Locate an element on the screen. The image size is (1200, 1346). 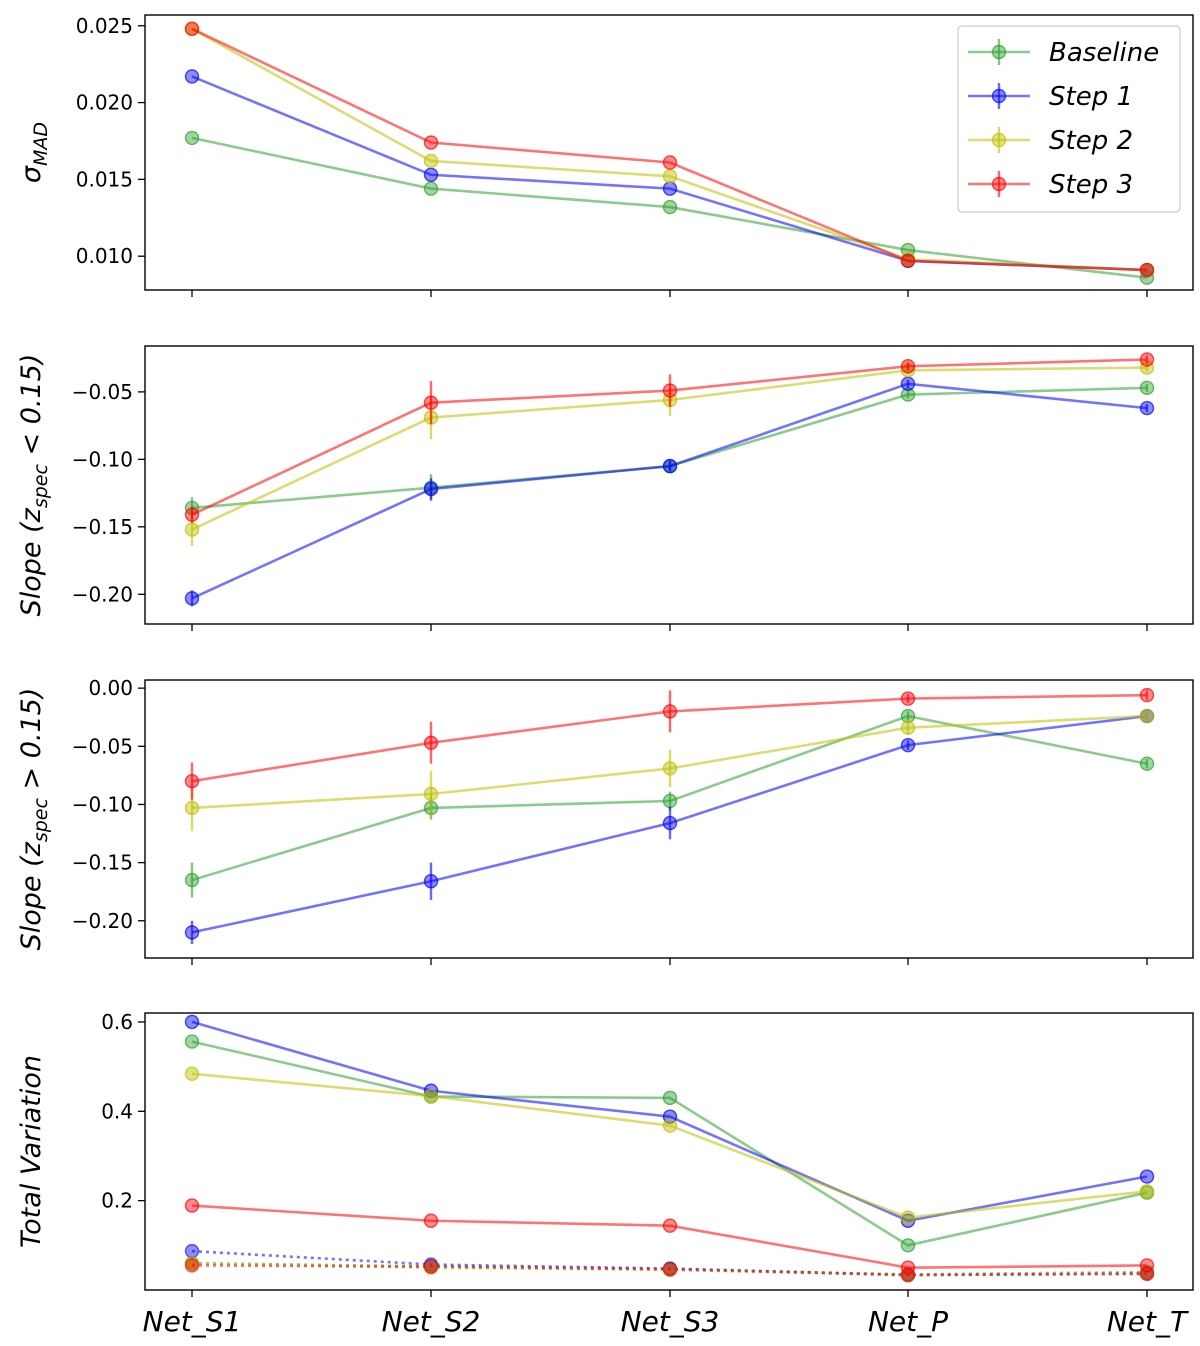
legend-item-step-2: Step 2 is located at coordinates (1050, 141).